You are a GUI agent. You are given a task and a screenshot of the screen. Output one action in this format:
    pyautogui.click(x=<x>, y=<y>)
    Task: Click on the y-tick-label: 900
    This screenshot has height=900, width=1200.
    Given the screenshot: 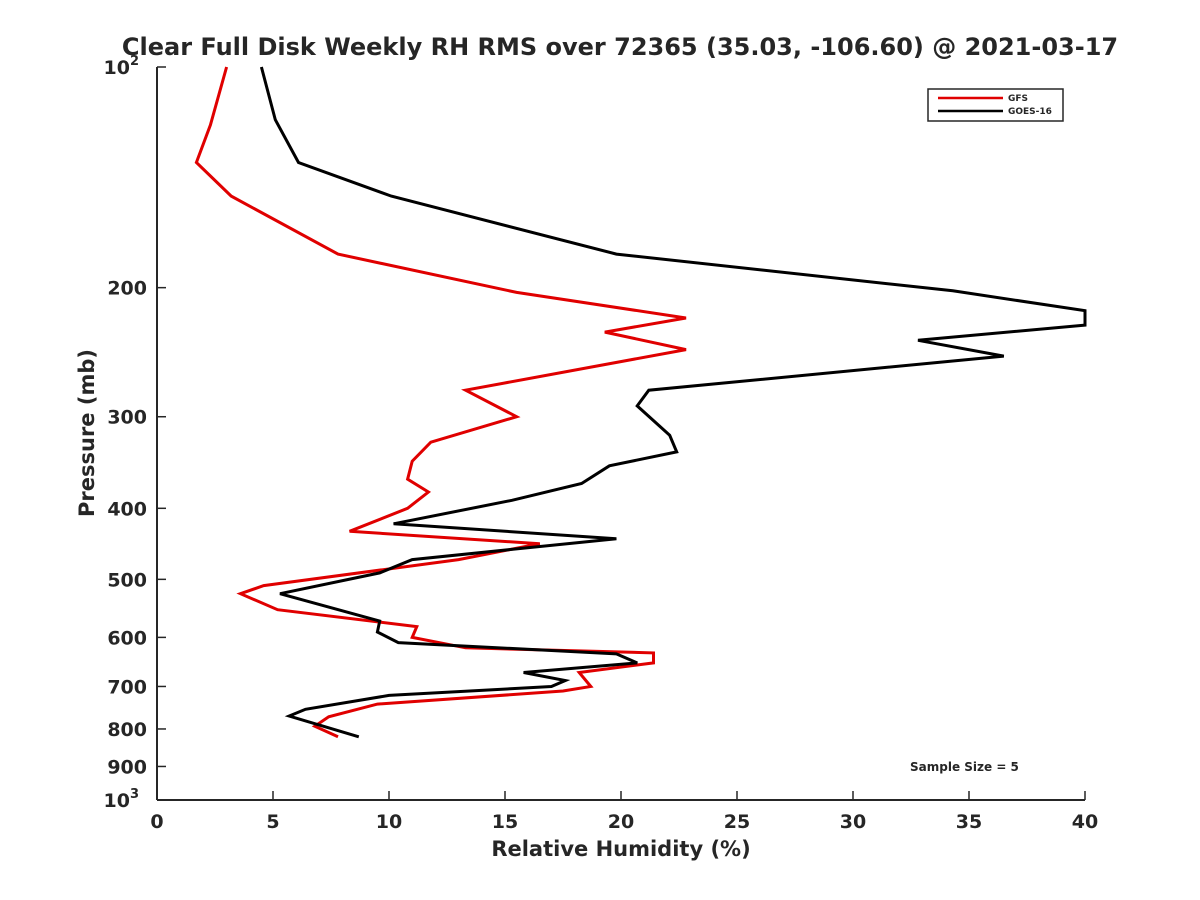 What is the action you would take?
    pyautogui.click(x=127, y=767)
    